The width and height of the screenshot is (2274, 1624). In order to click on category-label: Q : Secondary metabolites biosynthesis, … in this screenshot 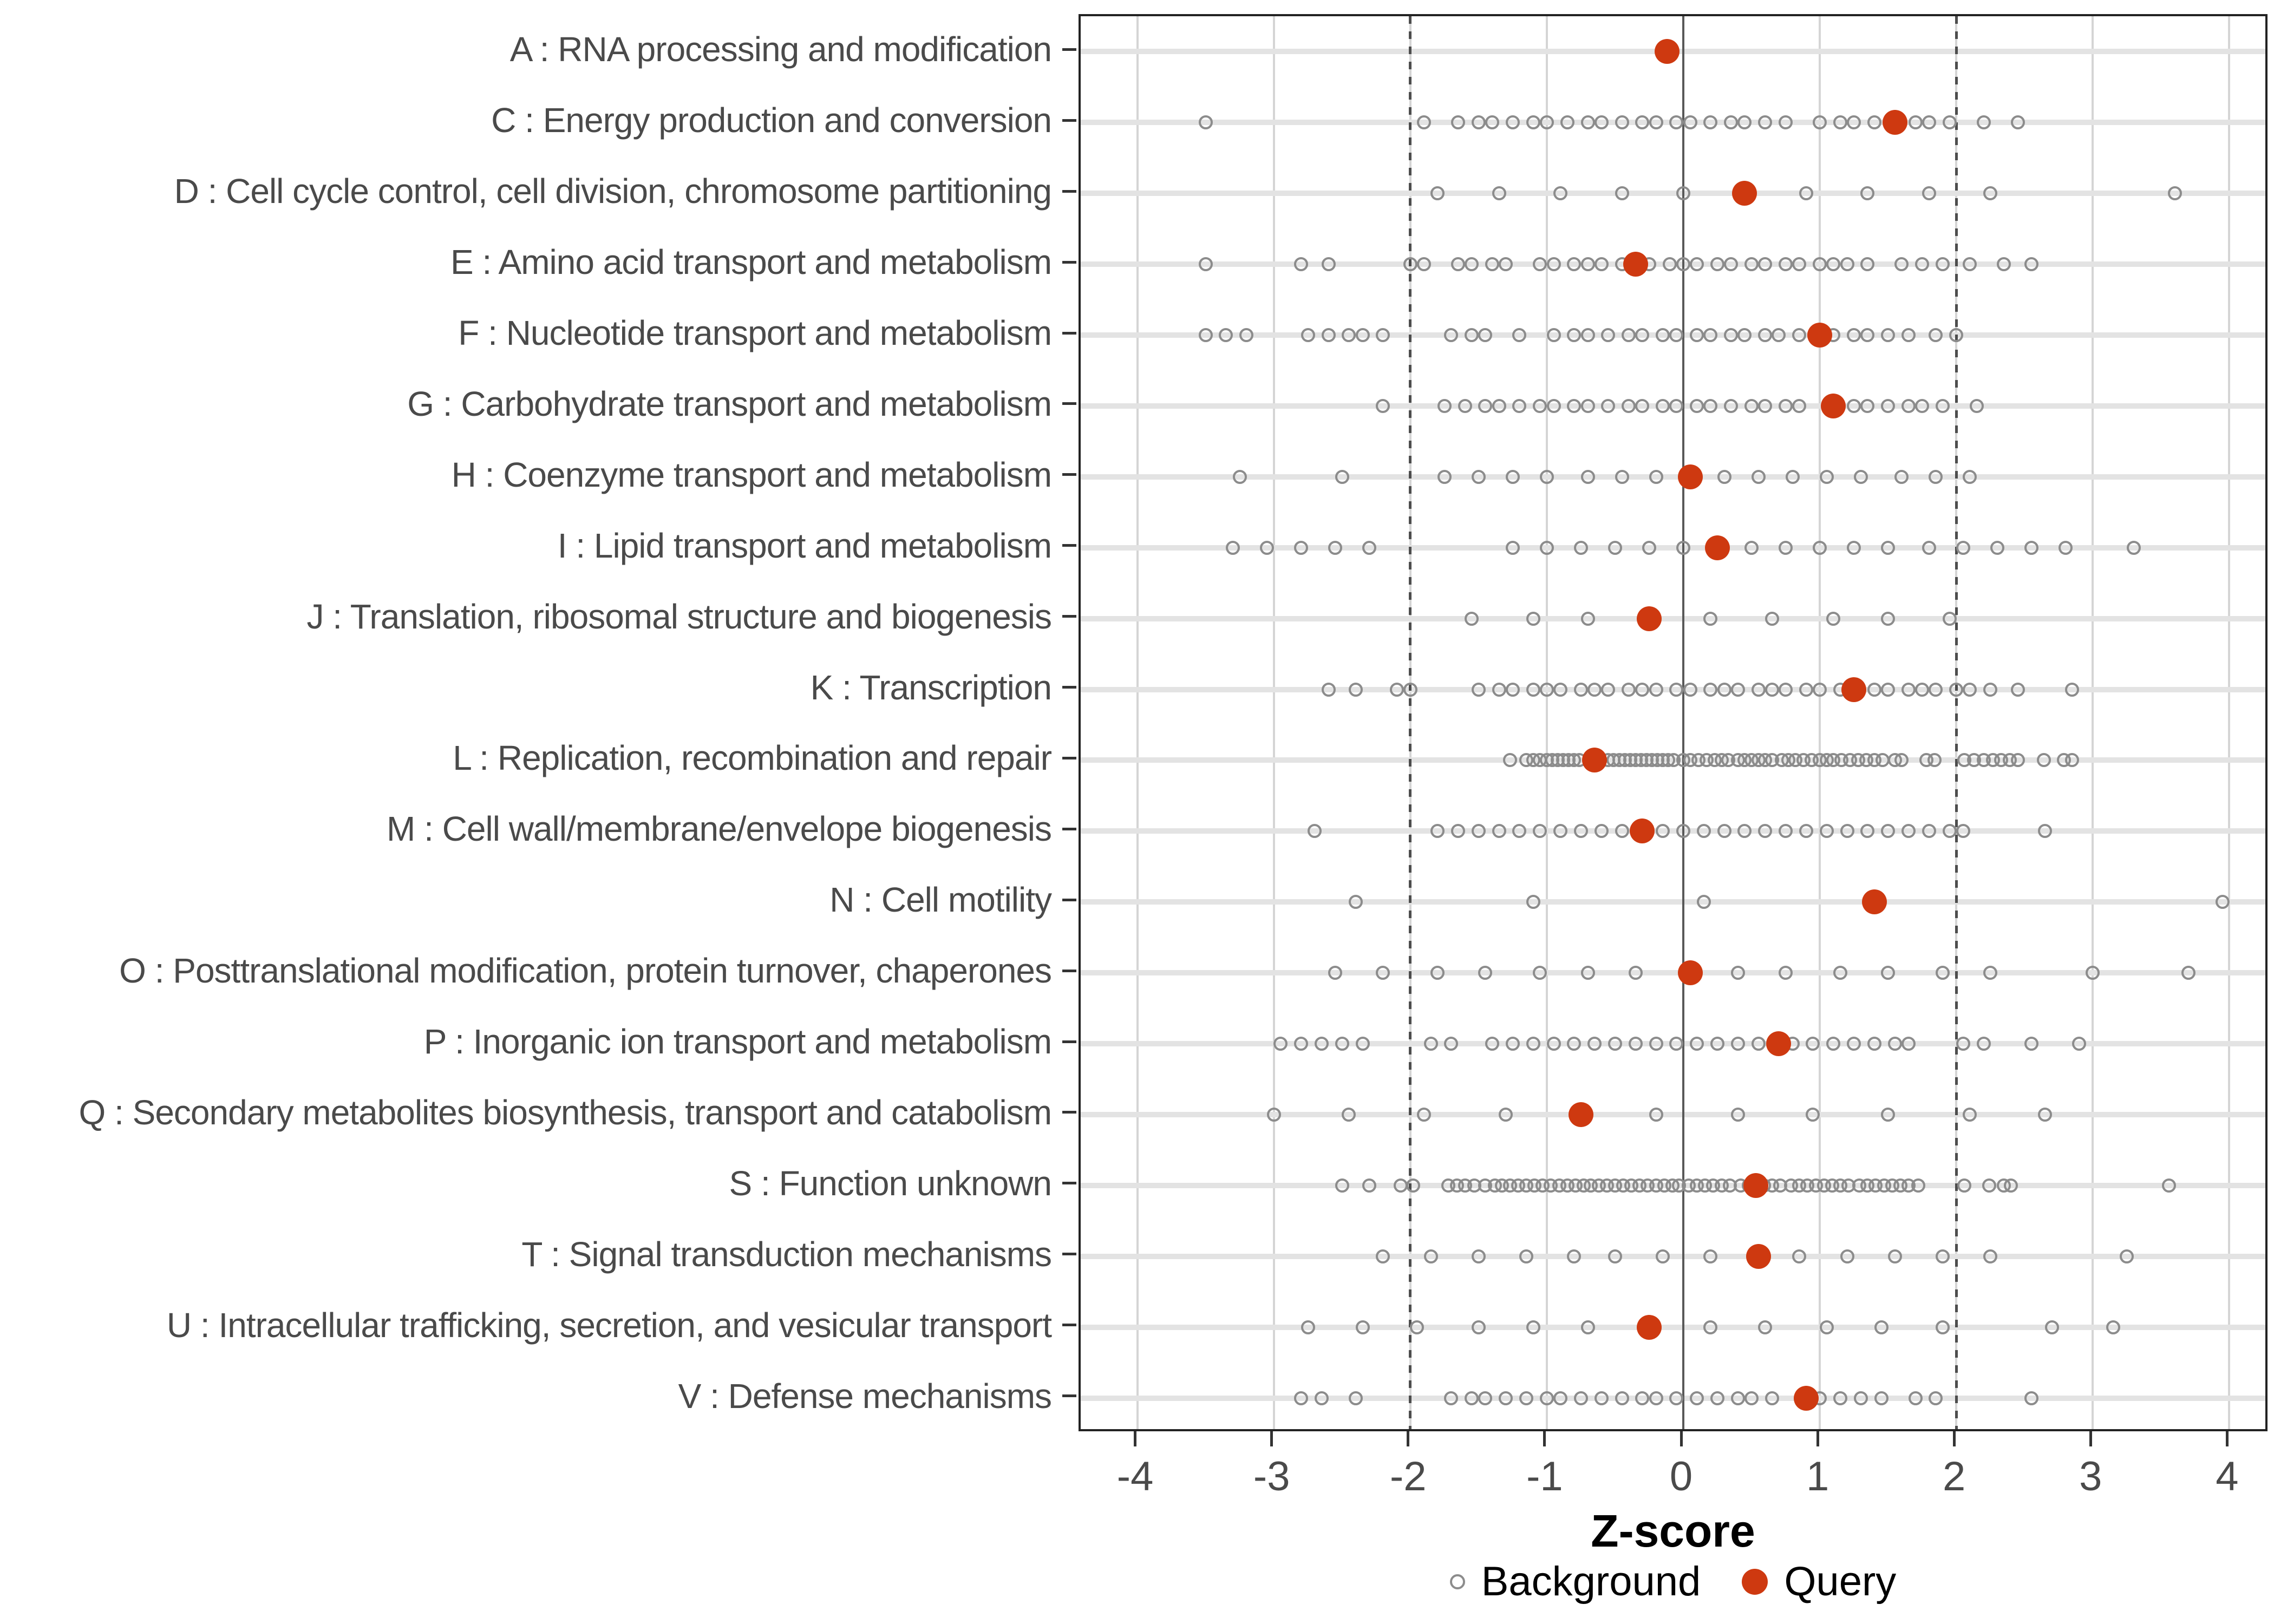, I will do `click(566, 1112)`.